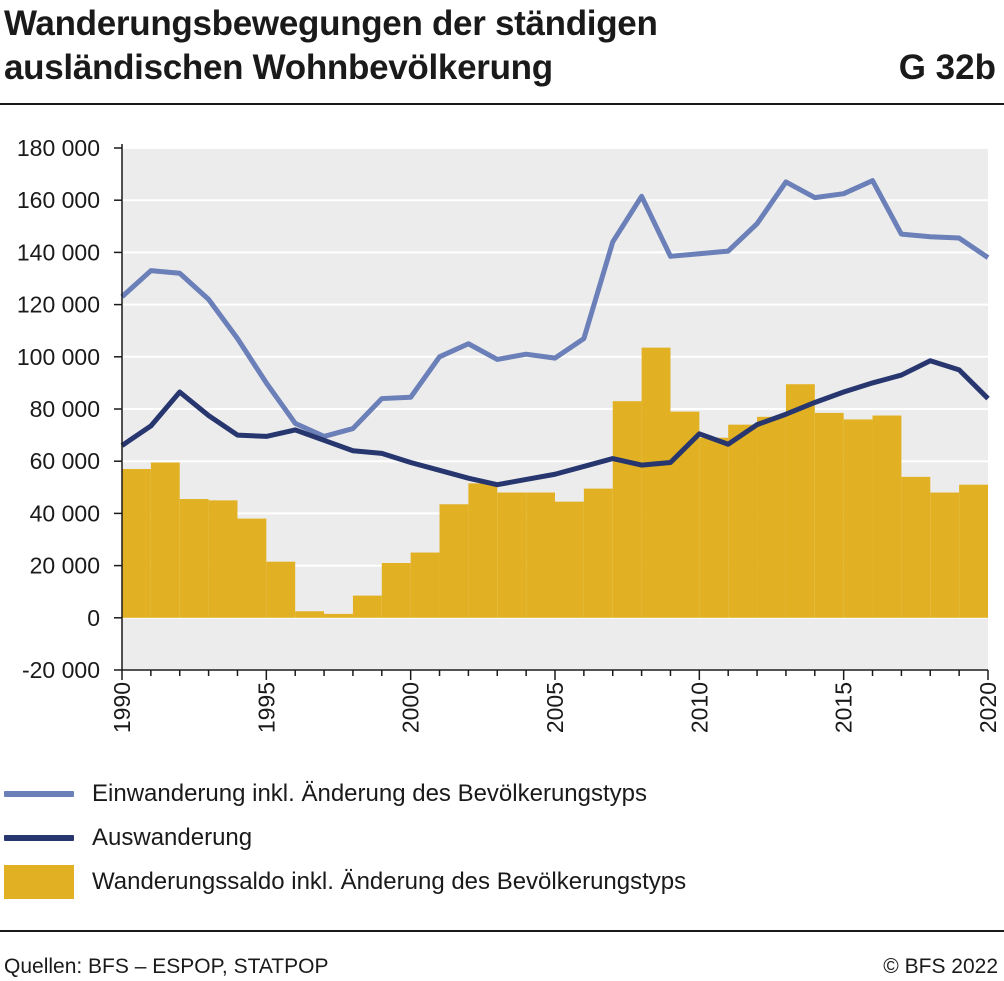 The width and height of the screenshot is (1004, 981). Describe the element at coordinates (555, 707) in the screenshot. I see `x-tick-label: 2005` at that location.